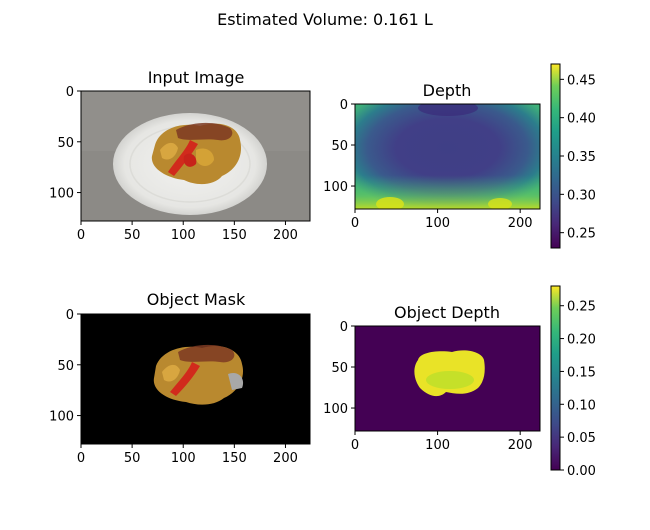  What do you see at coordinates (198, 374) in the screenshot?
I see `masked-food-image` at bounding box center [198, 374].